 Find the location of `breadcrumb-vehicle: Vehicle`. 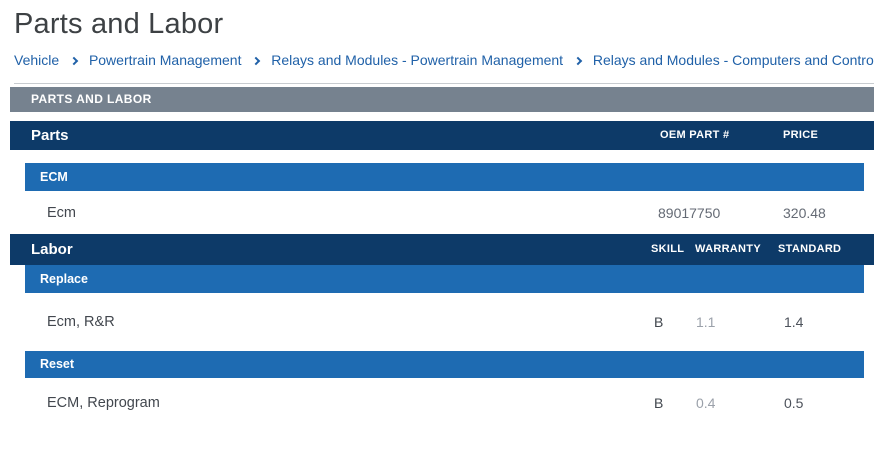

breadcrumb-vehicle: Vehicle is located at coordinates (37, 60).